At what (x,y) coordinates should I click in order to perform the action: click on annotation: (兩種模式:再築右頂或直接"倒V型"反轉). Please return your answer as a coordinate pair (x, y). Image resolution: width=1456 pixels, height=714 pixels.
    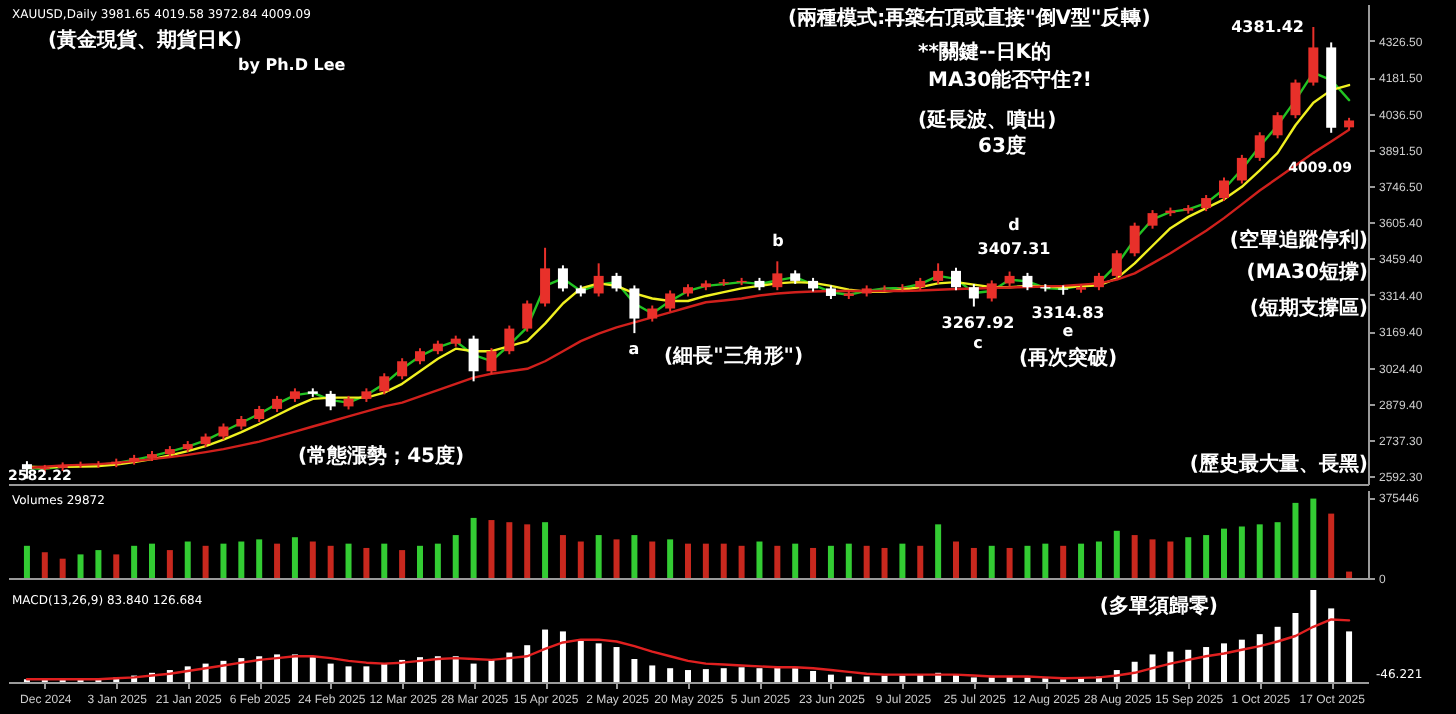
    Looking at the image, I should click on (969, 18).